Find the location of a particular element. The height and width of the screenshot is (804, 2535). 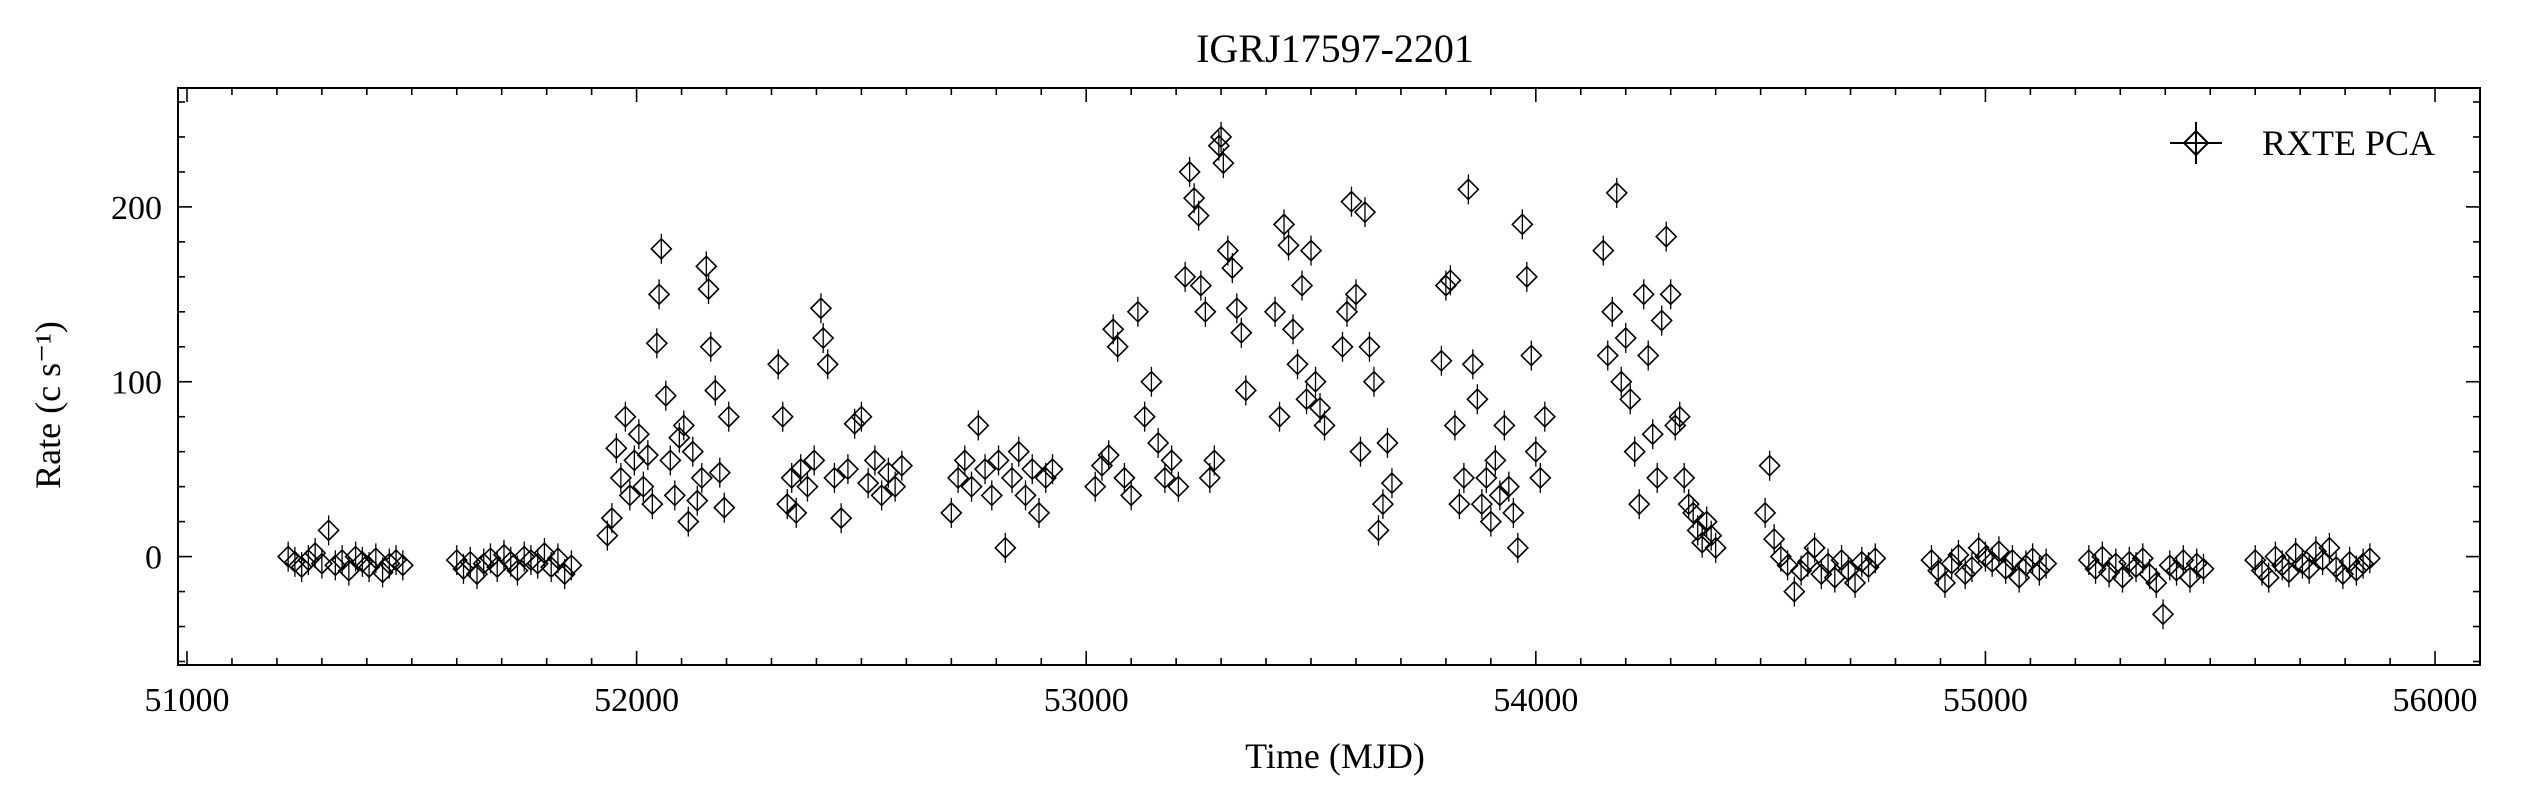

x-tick-label: 56000 is located at coordinates (2435, 700).